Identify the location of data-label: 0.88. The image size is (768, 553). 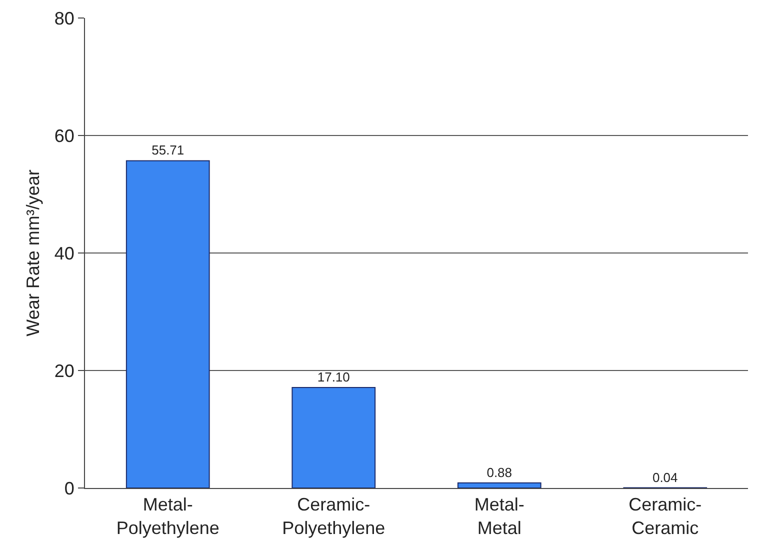
(499, 472).